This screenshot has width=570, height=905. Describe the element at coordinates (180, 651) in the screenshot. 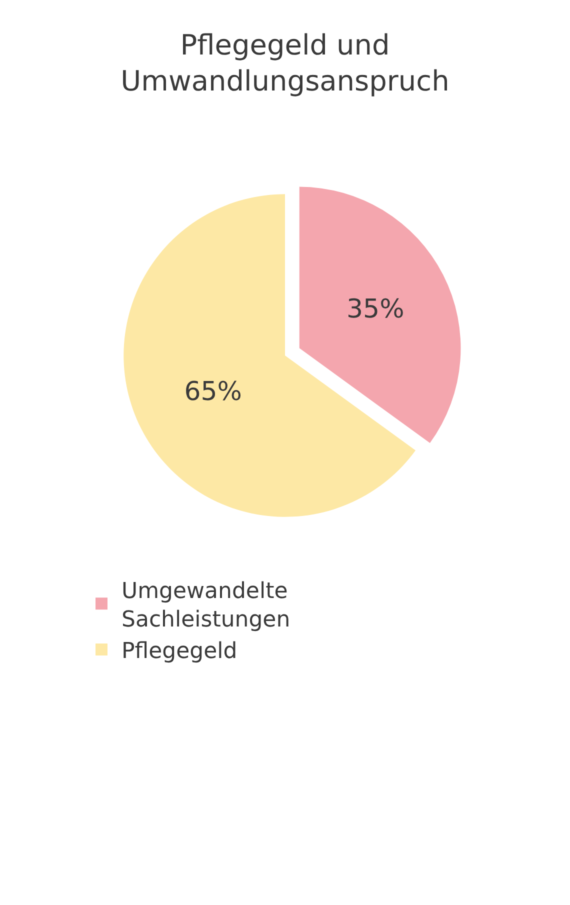

I see `legend-label: Pflegegeld` at that location.